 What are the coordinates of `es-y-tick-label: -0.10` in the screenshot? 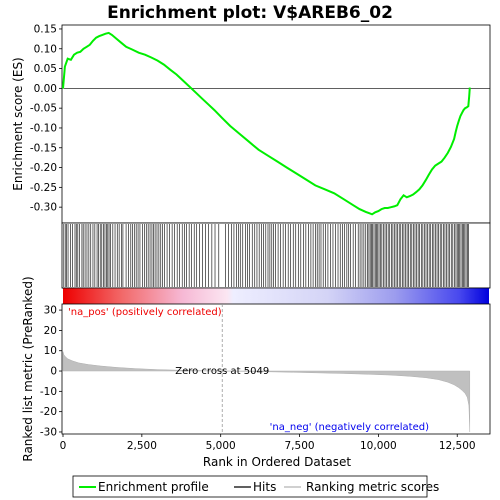 It's located at (43, 128).